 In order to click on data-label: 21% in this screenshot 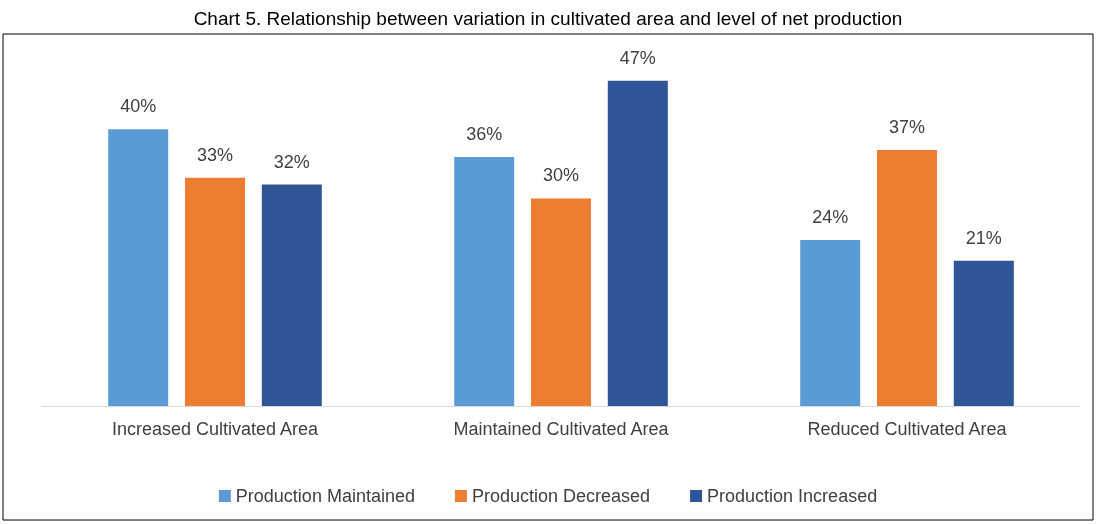, I will do `click(983, 237)`.